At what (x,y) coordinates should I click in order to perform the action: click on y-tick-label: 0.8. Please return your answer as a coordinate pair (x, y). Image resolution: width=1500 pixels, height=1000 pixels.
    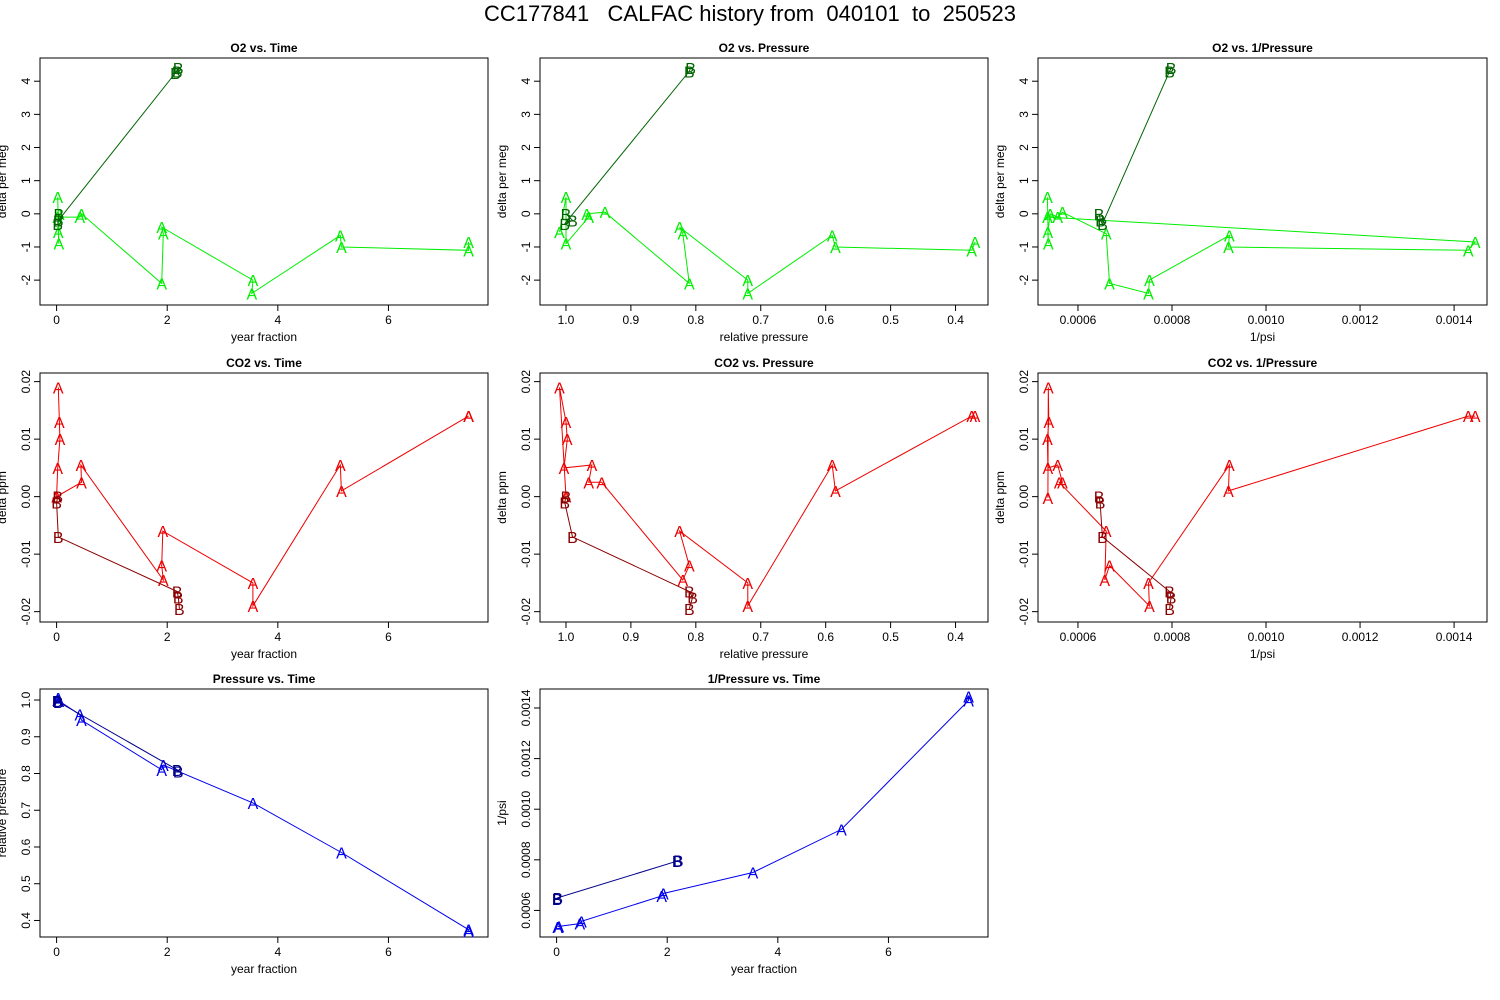
    Looking at the image, I should click on (26, 773).